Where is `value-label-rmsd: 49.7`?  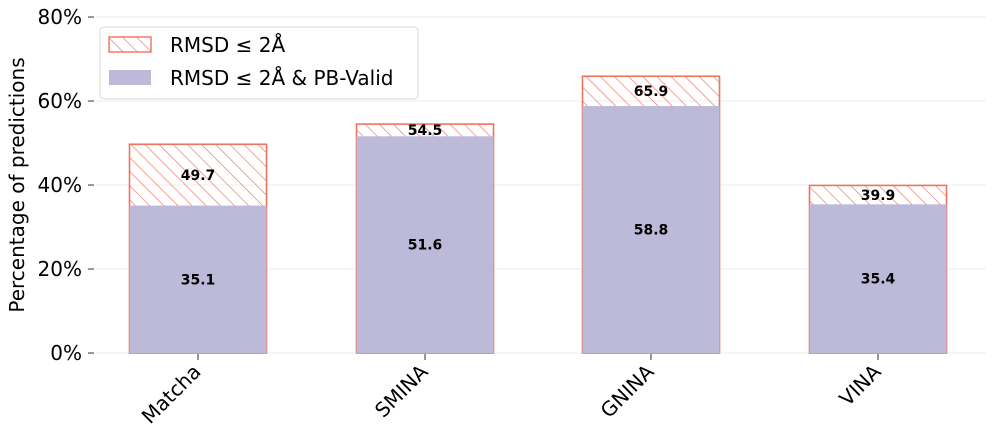
value-label-rmsd: 49.7 is located at coordinates (198, 176).